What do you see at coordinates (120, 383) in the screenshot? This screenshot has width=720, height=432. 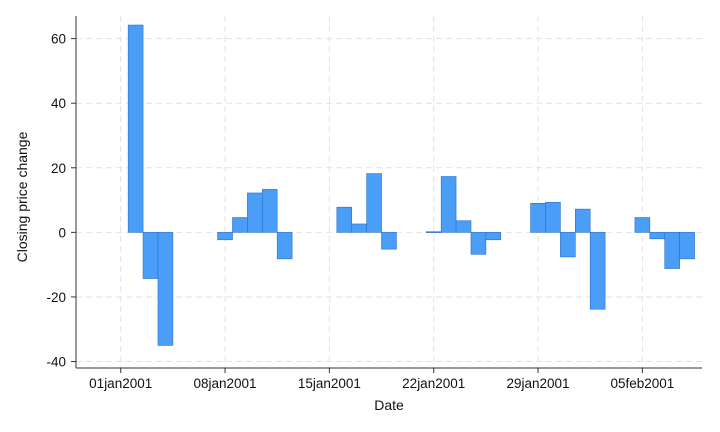 I see `x-tick-label: 01jan2001` at bounding box center [120, 383].